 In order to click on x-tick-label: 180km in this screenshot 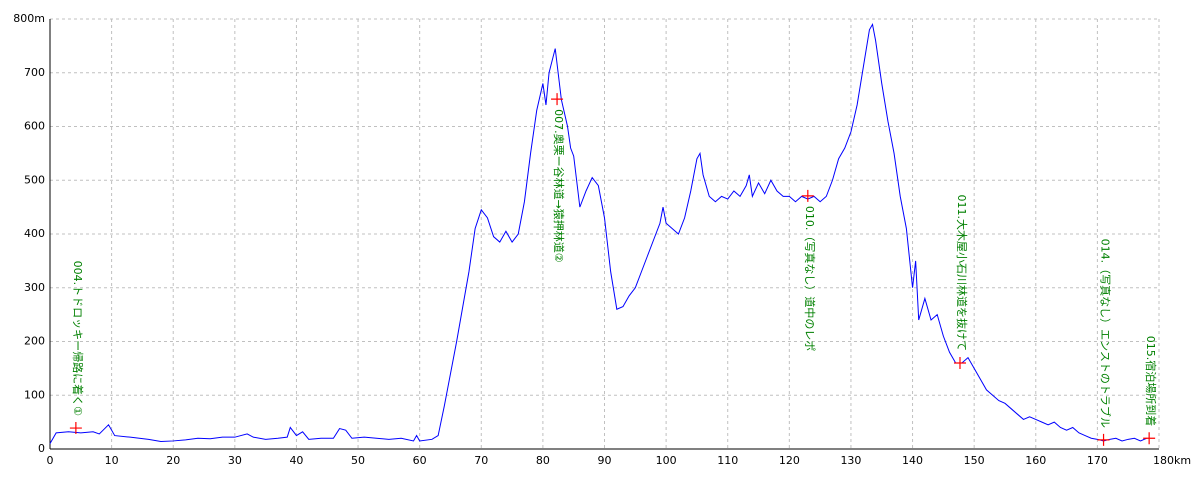, I will do `click(1172, 460)`.